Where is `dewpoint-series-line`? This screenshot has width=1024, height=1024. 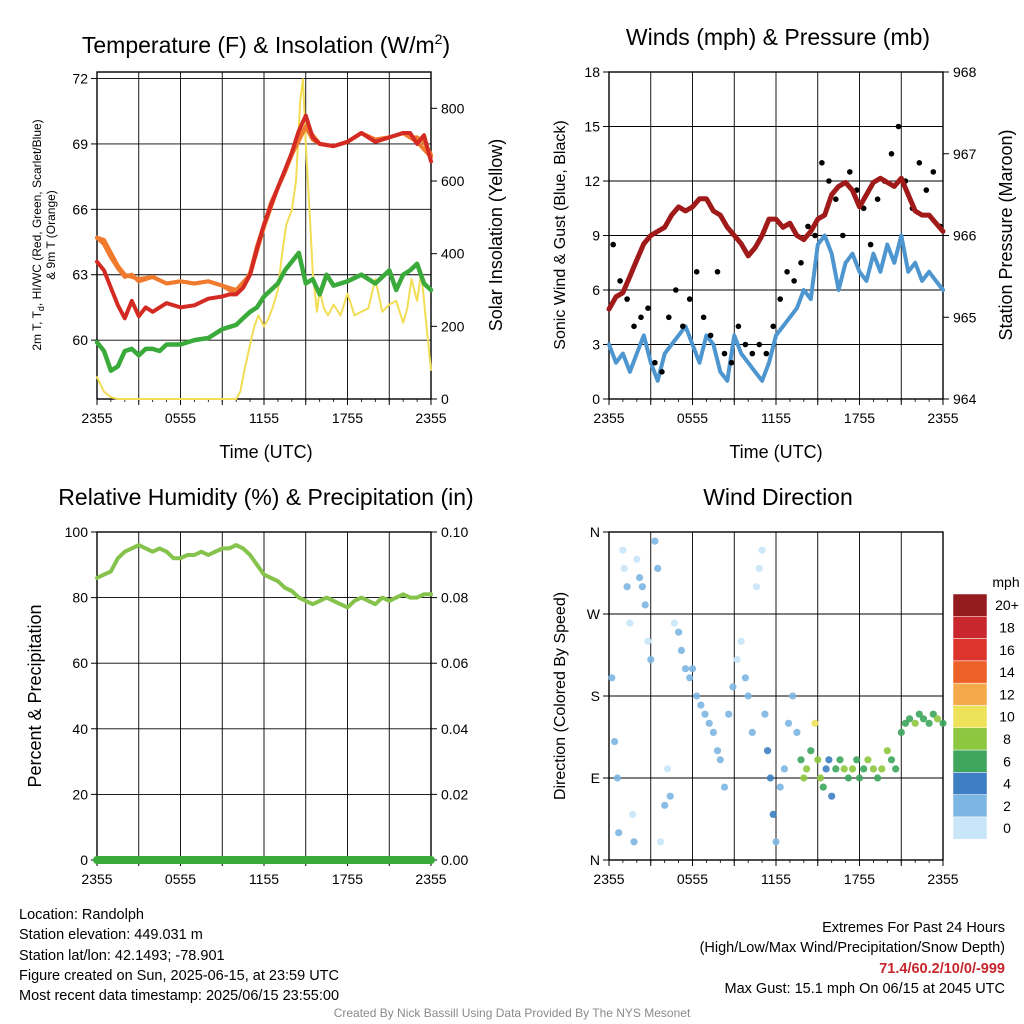
dewpoint-series-line is located at coordinates (264, 311).